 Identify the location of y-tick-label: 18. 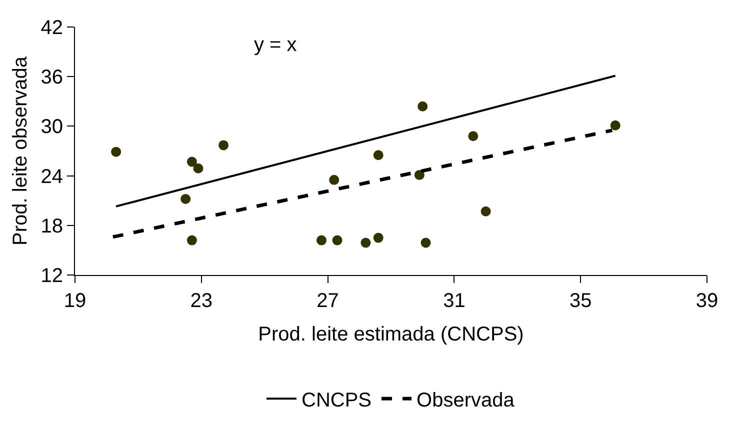
(51, 226).